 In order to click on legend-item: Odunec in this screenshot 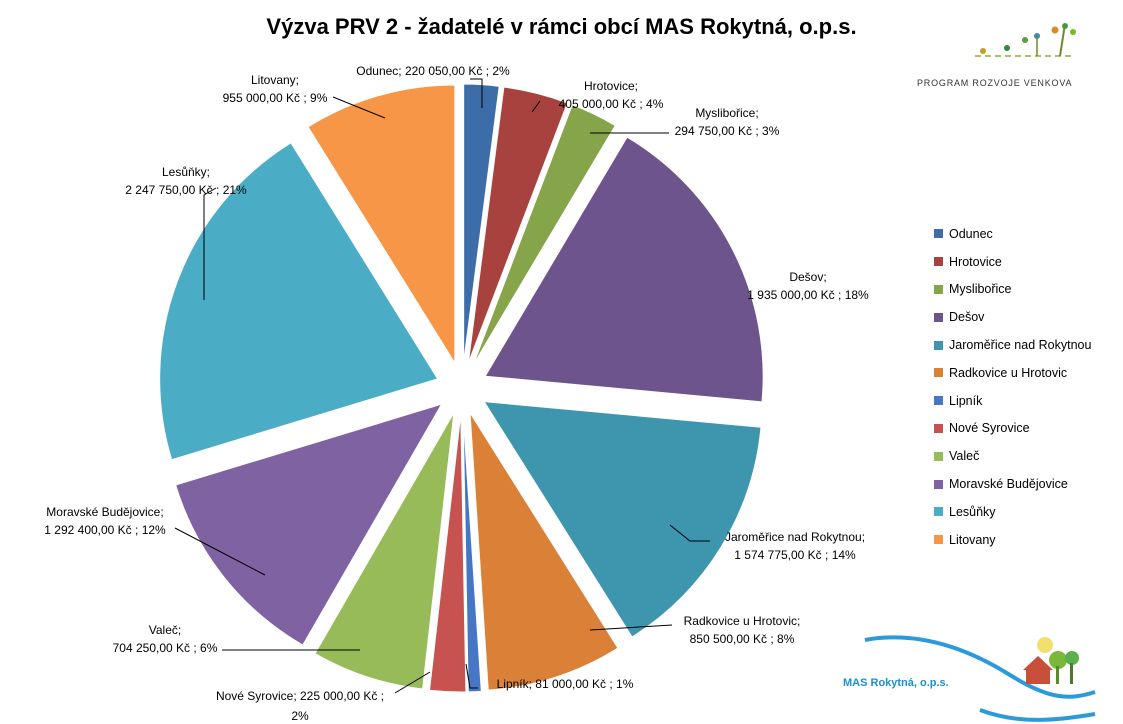, I will do `click(1012, 234)`.